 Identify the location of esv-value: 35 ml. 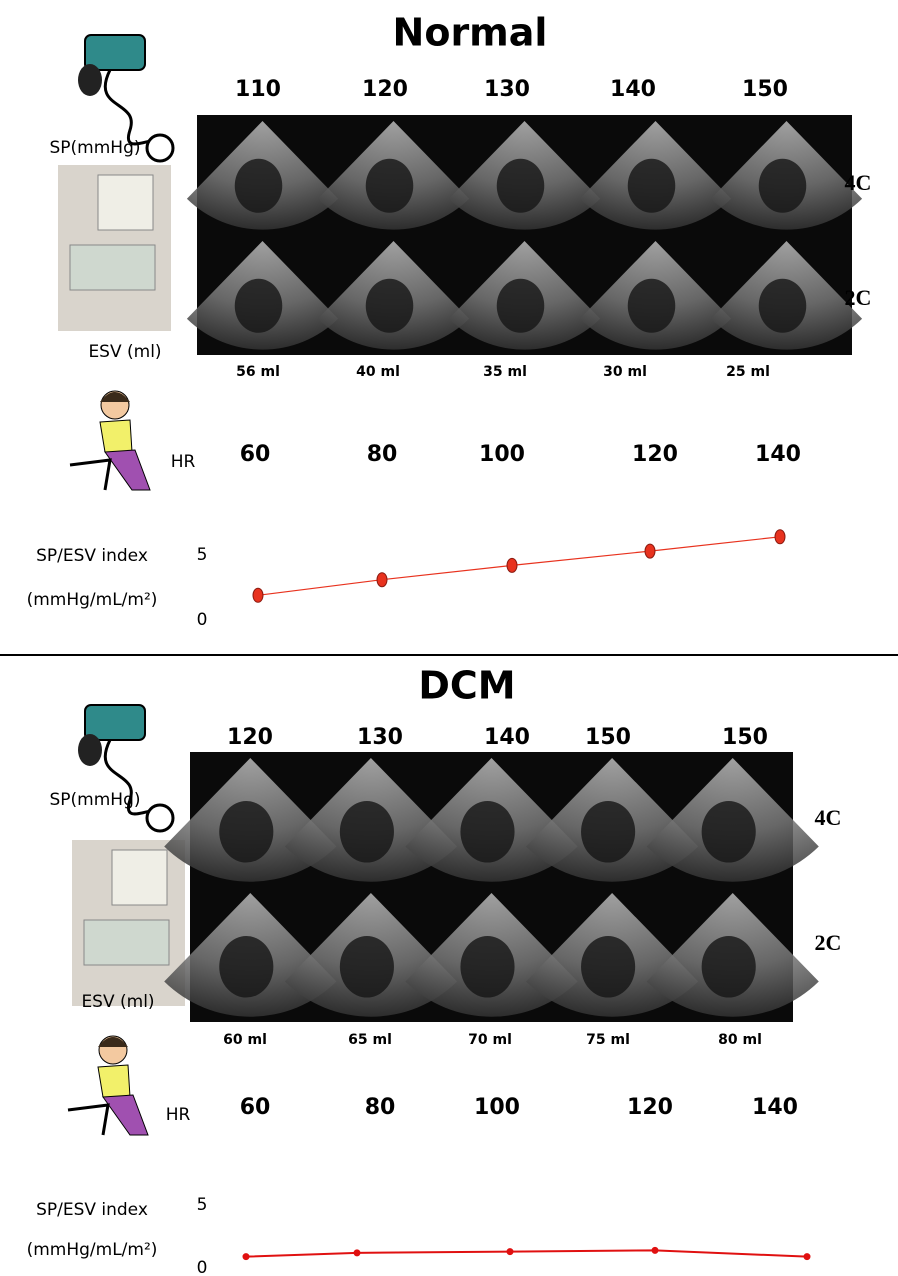
(505, 372).